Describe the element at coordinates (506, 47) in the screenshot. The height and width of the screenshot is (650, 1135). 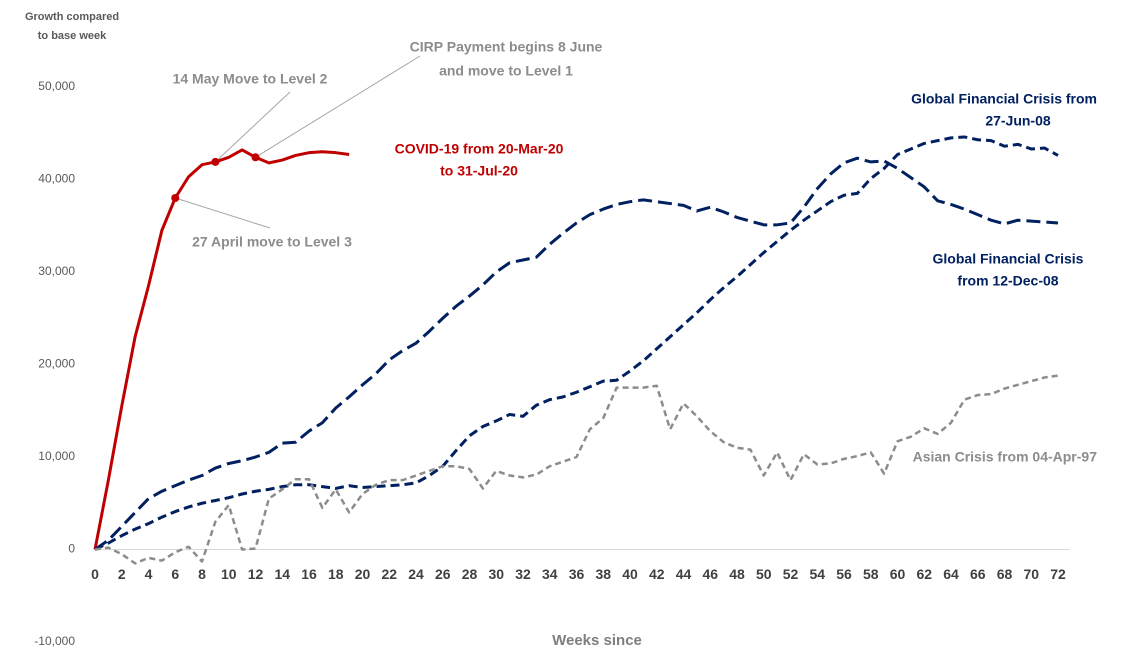
I see `annotation-text: CIRP Payment begins 8 June` at that location.